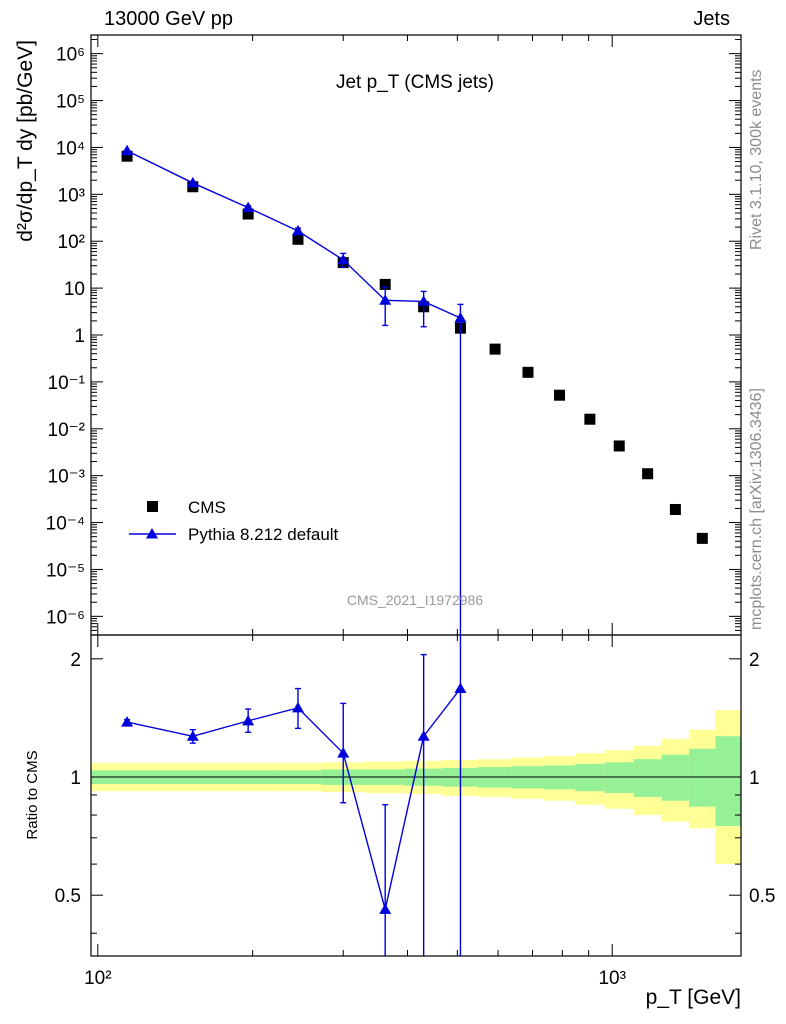 This screenshot has height=1024, width=786. I want to click on legend-pythia-marker, so click(152, 533).